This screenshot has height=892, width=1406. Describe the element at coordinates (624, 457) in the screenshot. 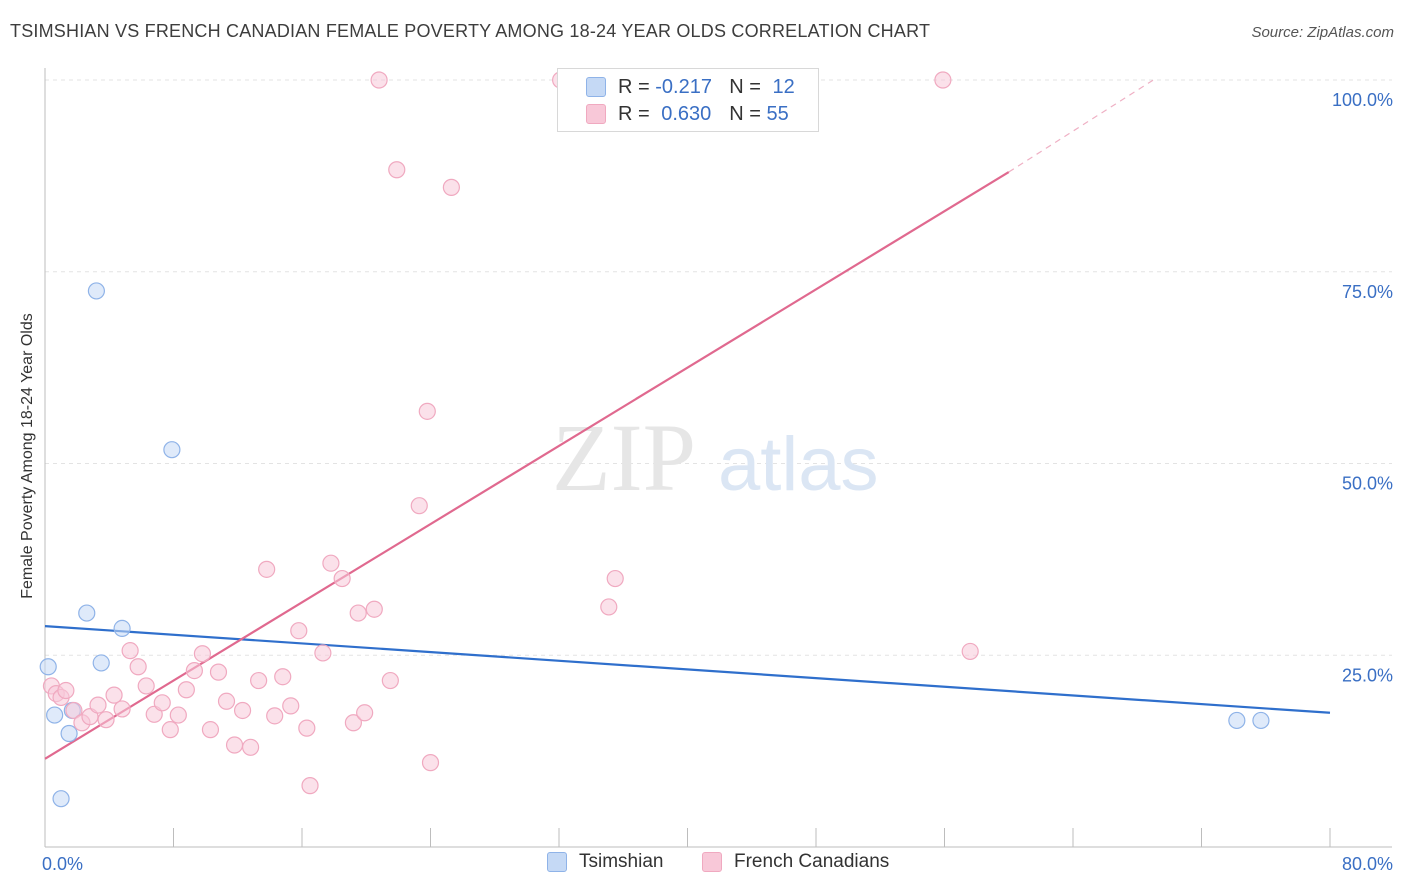

I see `watermark-zip: ZIP` at that location.